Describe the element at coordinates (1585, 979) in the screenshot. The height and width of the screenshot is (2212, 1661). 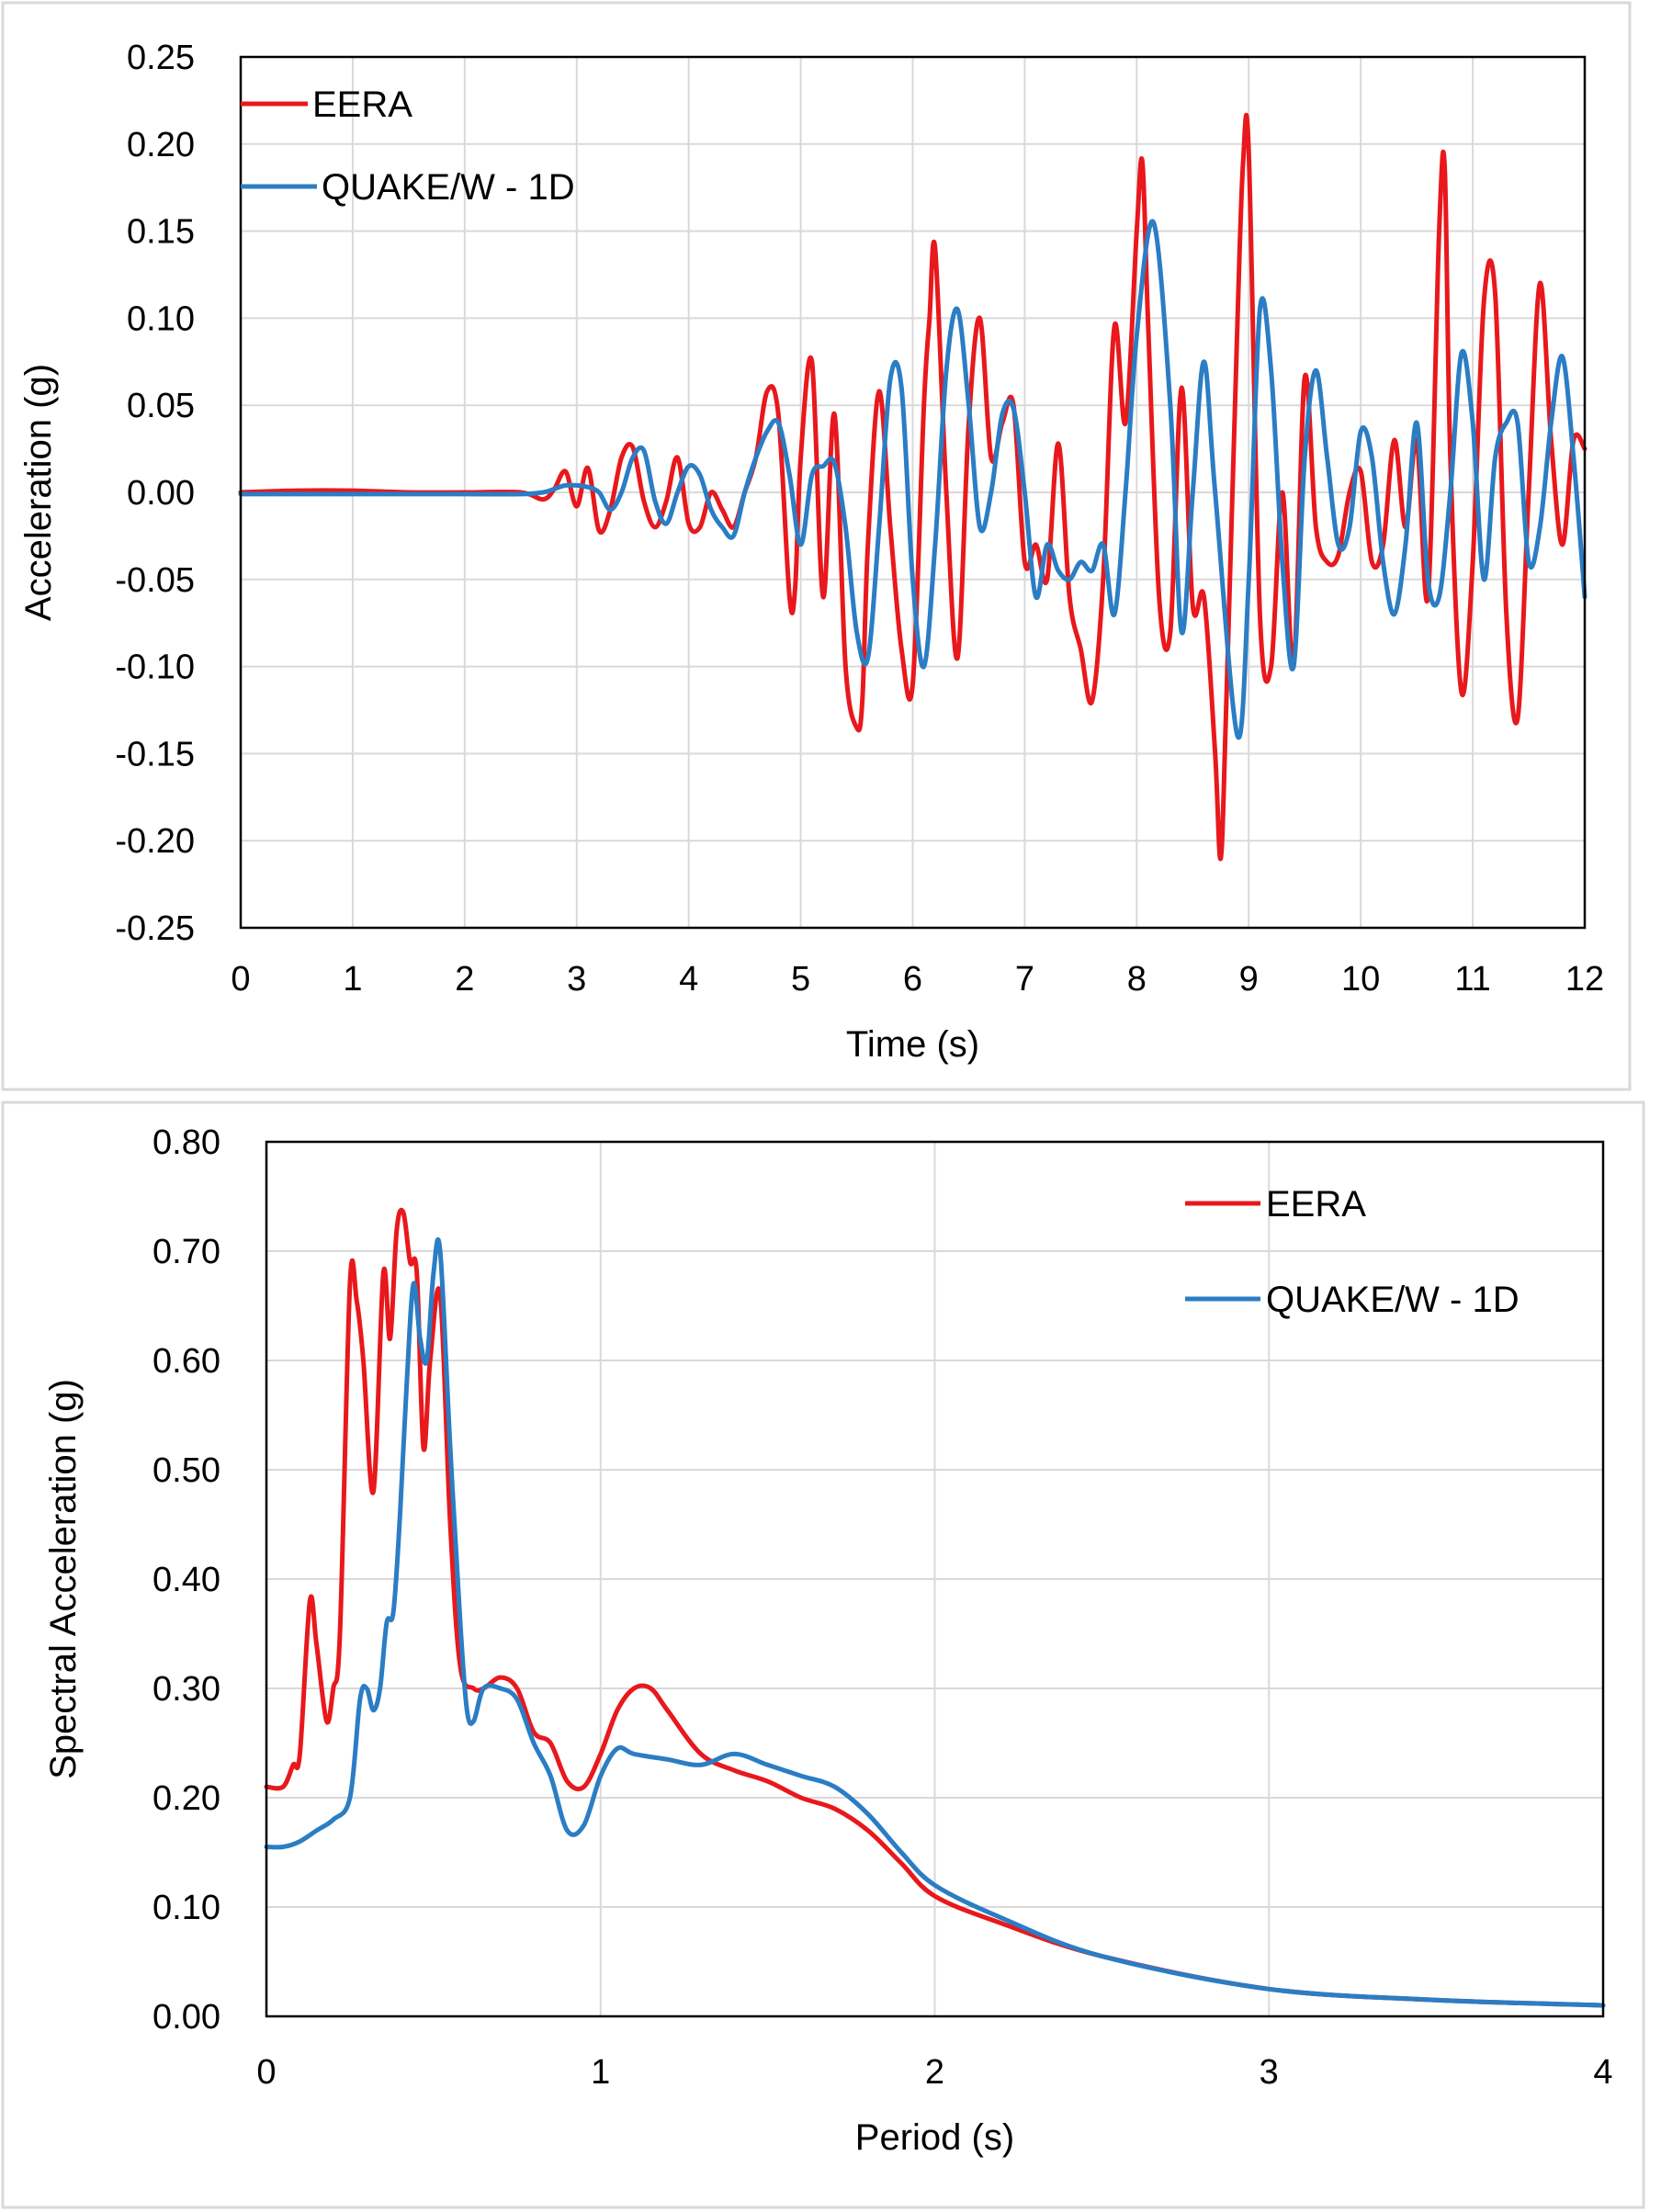
I see `x-tick-label: 12` at that location.